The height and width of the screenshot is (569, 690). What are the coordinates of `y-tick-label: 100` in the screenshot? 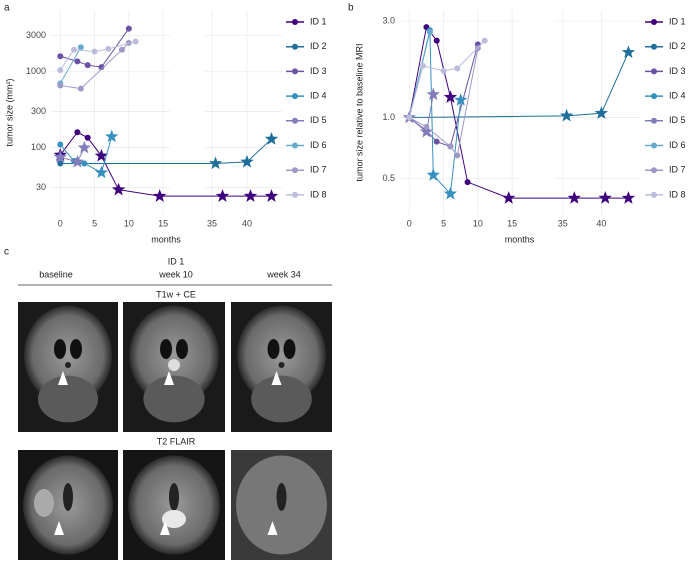 It's located at (38, 147).